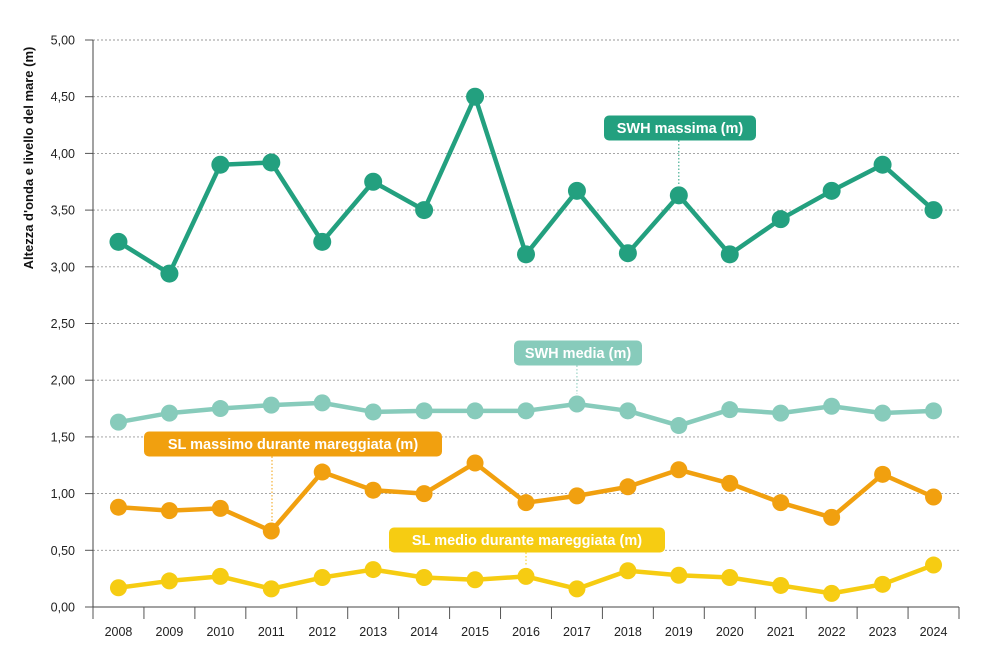 The height and width of the screenshot is (668, 994). Describe the element at coordinates (271, 632) in the screenshot. I see `x-tick-label: 2011` at that location.